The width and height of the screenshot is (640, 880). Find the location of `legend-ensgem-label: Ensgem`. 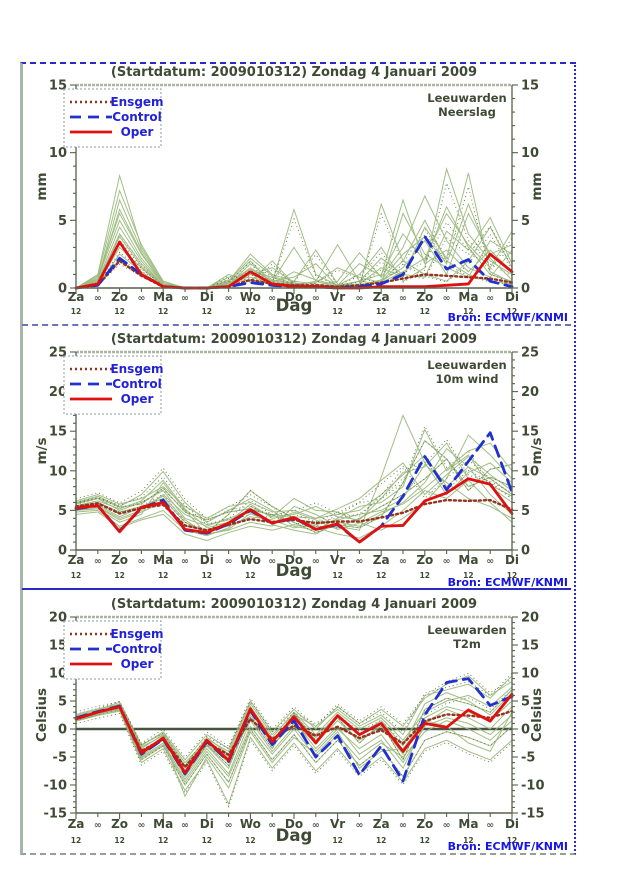

legend-ensgem-label: Ensgem is located at coordinates (136, 634).